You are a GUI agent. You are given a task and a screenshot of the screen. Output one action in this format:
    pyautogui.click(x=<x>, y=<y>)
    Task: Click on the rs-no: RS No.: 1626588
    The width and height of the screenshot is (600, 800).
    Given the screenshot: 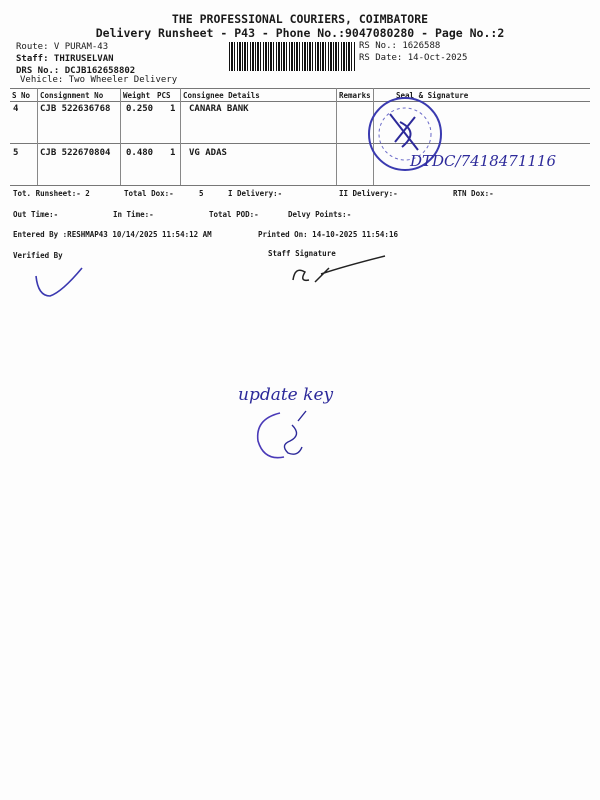 What is the action you would take?
    pyautogui.click(x=400, y=46)
    